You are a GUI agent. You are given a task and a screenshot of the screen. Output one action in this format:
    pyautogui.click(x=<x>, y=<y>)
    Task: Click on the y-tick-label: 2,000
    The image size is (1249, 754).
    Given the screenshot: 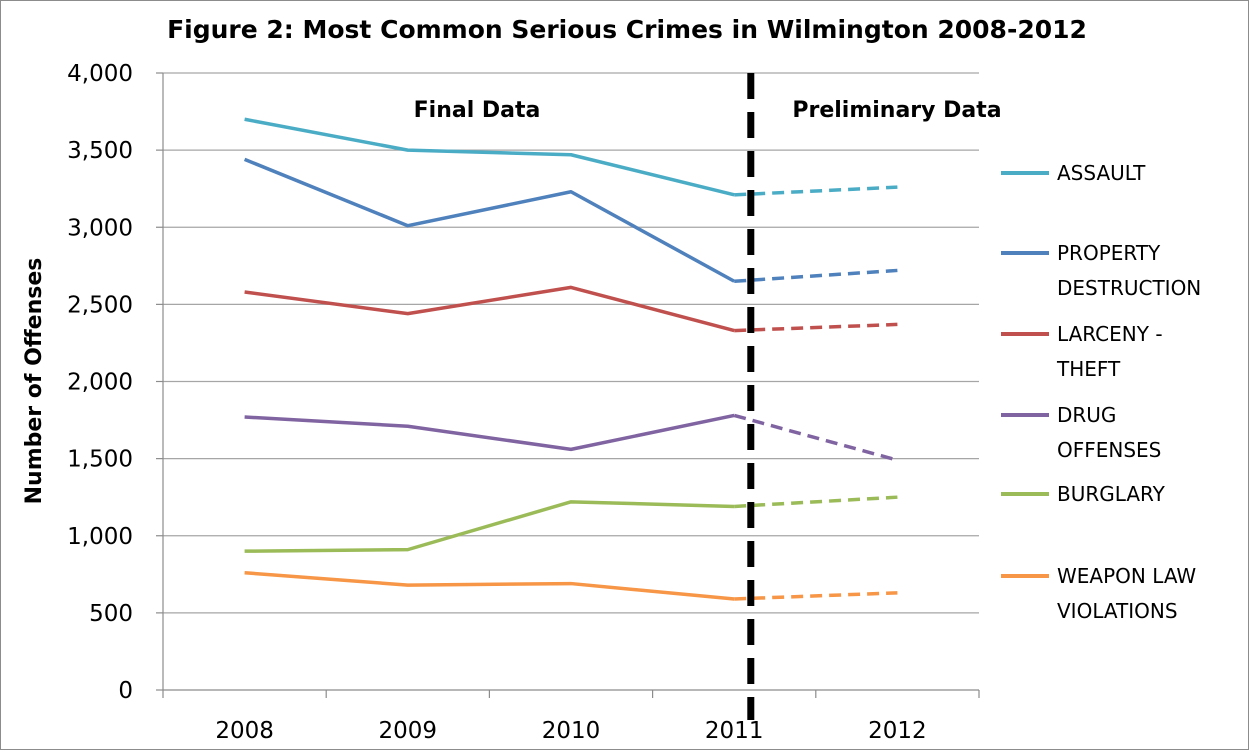 What is the action you would take?
    pyautogui.click(x=100, y=383)
    